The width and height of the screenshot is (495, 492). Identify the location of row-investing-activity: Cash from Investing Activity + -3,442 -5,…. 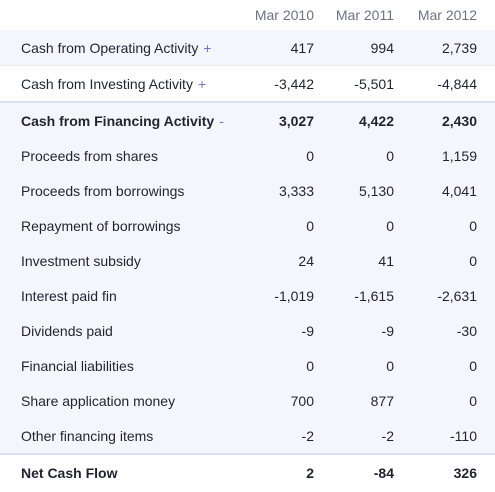
(247, 83).